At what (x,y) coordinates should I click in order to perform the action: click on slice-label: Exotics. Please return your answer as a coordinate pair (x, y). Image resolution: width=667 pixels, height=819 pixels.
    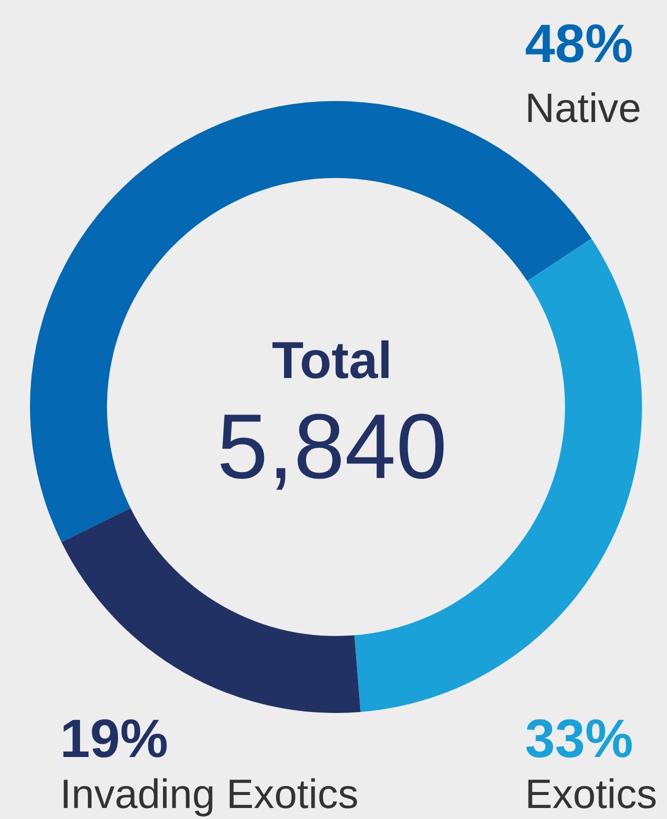
    Looking at the image, I should click on (591, 794).